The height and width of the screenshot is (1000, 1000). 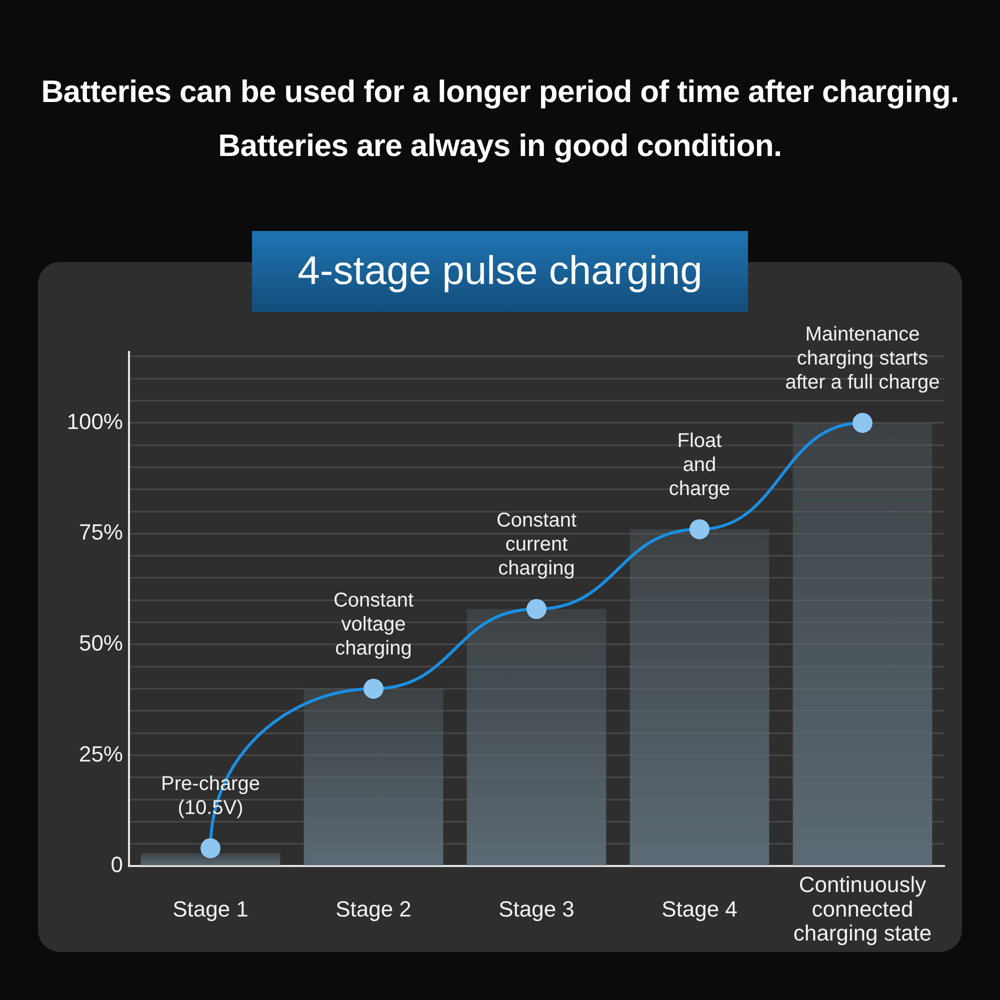 What do you see at coordinates (210, 909) in the screenshot?
I see `x-tick-label: Stage 1` at bounding box center [210, 909].